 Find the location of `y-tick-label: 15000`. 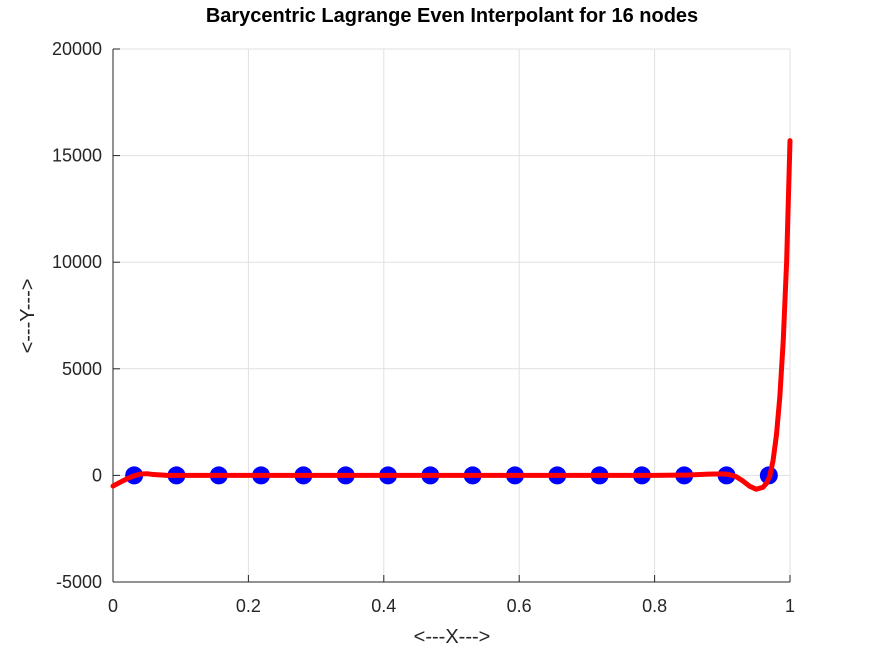

y-tick-label: 15000 is located at coordinates (77, 156).